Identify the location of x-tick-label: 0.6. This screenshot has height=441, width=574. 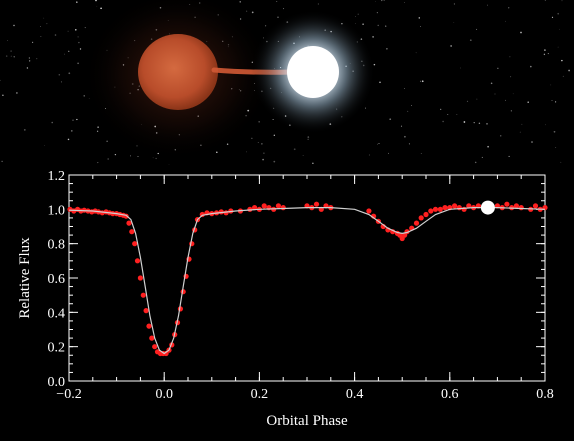
(450, 394).